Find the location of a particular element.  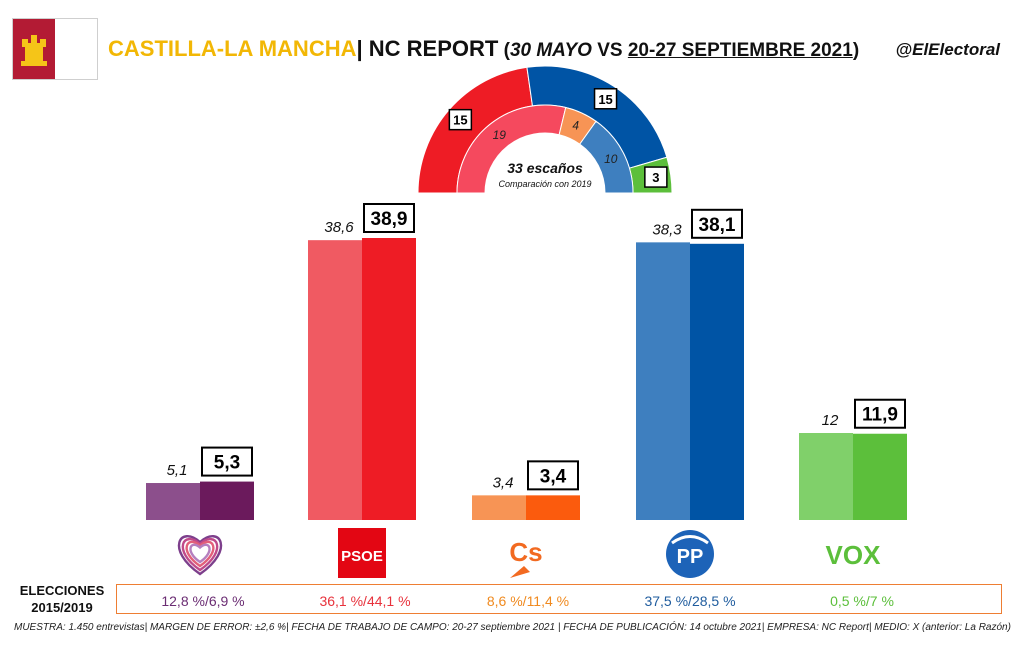

bar-previous-psoe is located at coordinates (335, 380).